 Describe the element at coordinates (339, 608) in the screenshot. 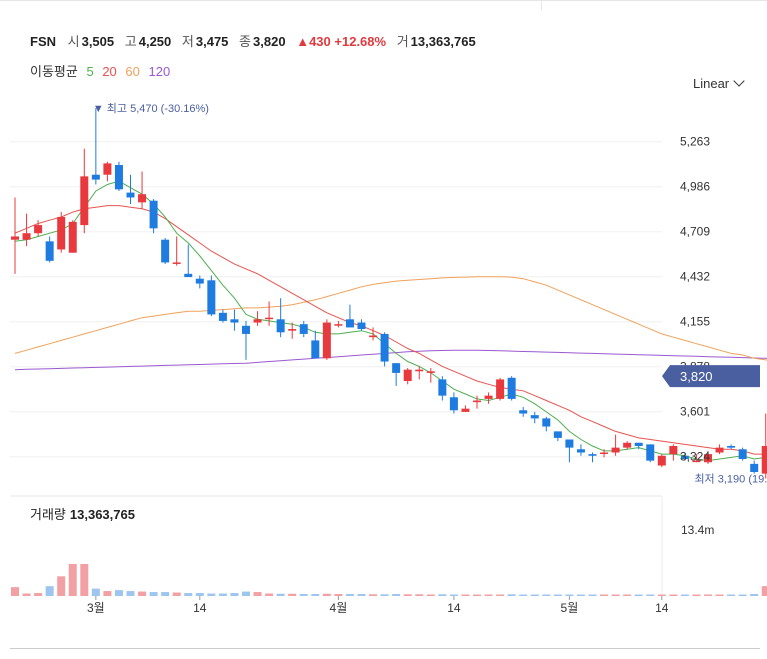

I see `date-tick-label: 4월` at that location.